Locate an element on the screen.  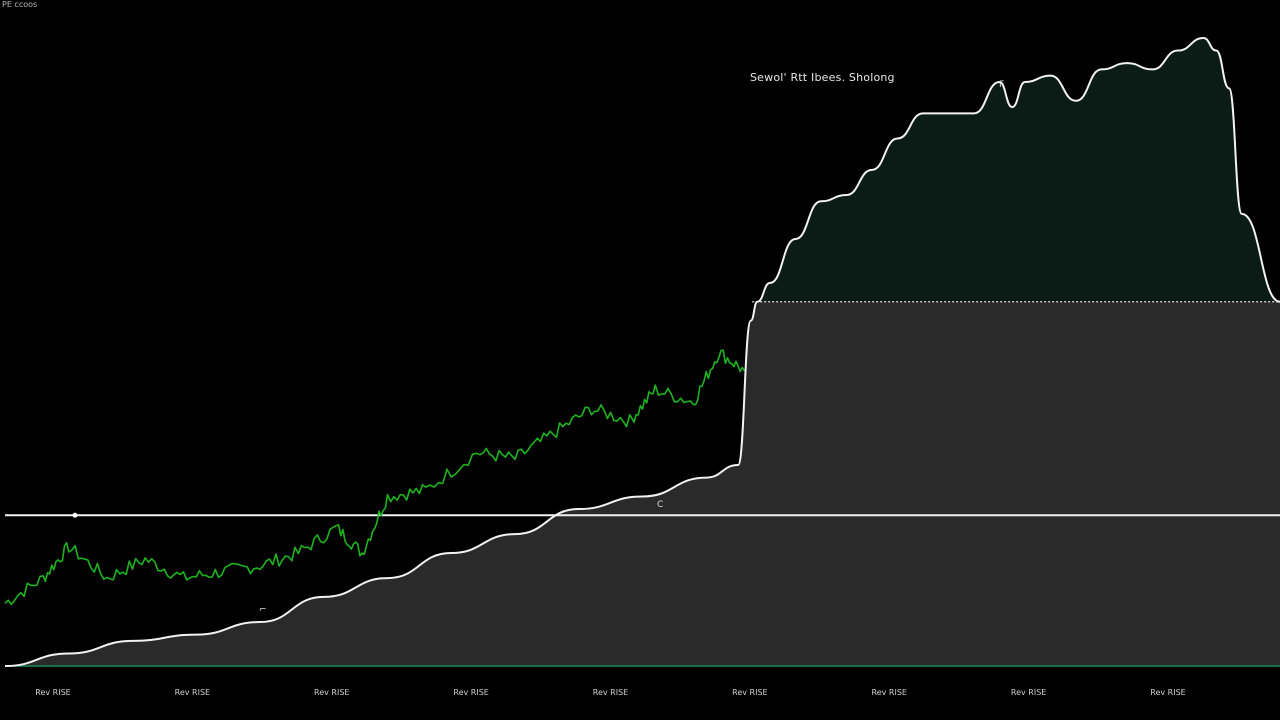
curve-marker-3: F is located at coordinates (1002, 85).